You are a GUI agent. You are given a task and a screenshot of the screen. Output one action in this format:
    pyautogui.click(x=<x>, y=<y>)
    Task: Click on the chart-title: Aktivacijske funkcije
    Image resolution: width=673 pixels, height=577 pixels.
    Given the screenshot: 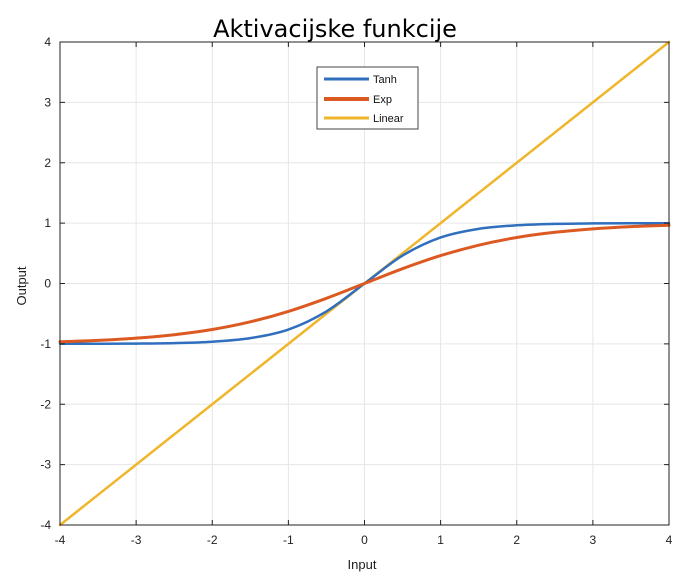 What is the action you would take?
    pyautogui.click(x=335, y=29)
    